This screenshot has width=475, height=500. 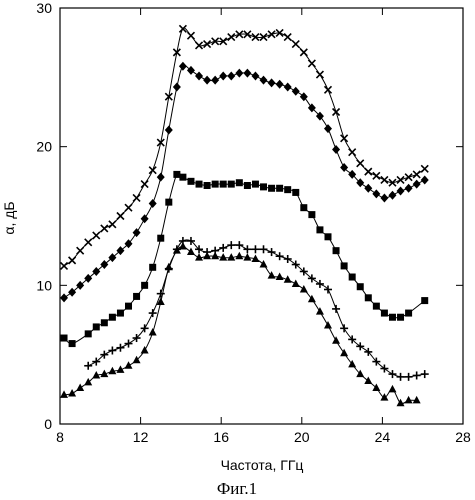 What do you see at coordinates (48, 424) in the screenshot?
I see `y-tick-label: 0` at bounding box center [48, 424].